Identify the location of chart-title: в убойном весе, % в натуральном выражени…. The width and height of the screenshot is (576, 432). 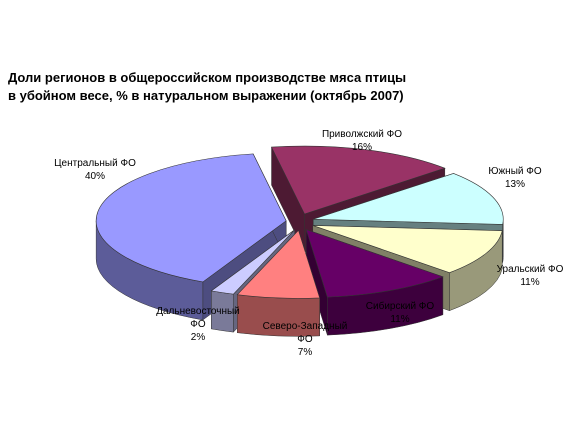
(206, 95).